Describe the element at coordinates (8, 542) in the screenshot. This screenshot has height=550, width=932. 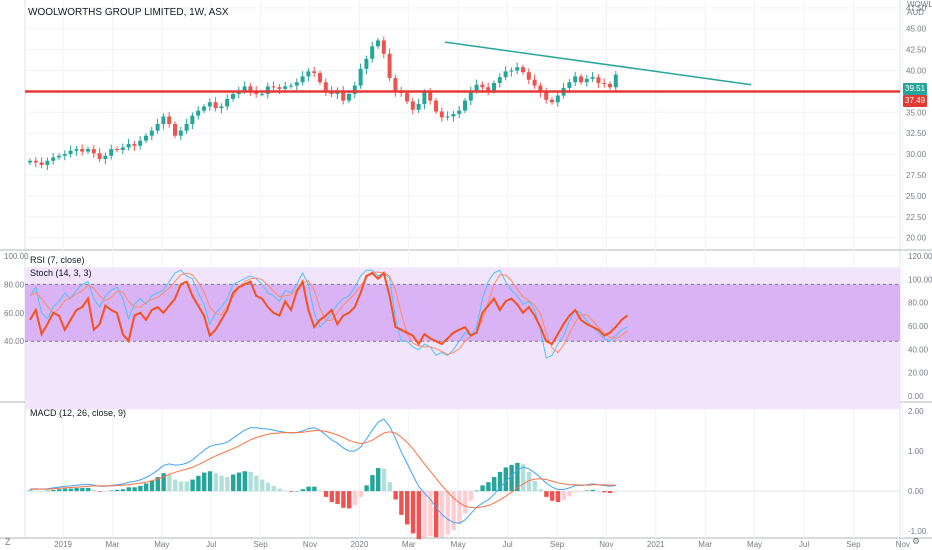
I see `timezone-z-icon: Z` at that location.